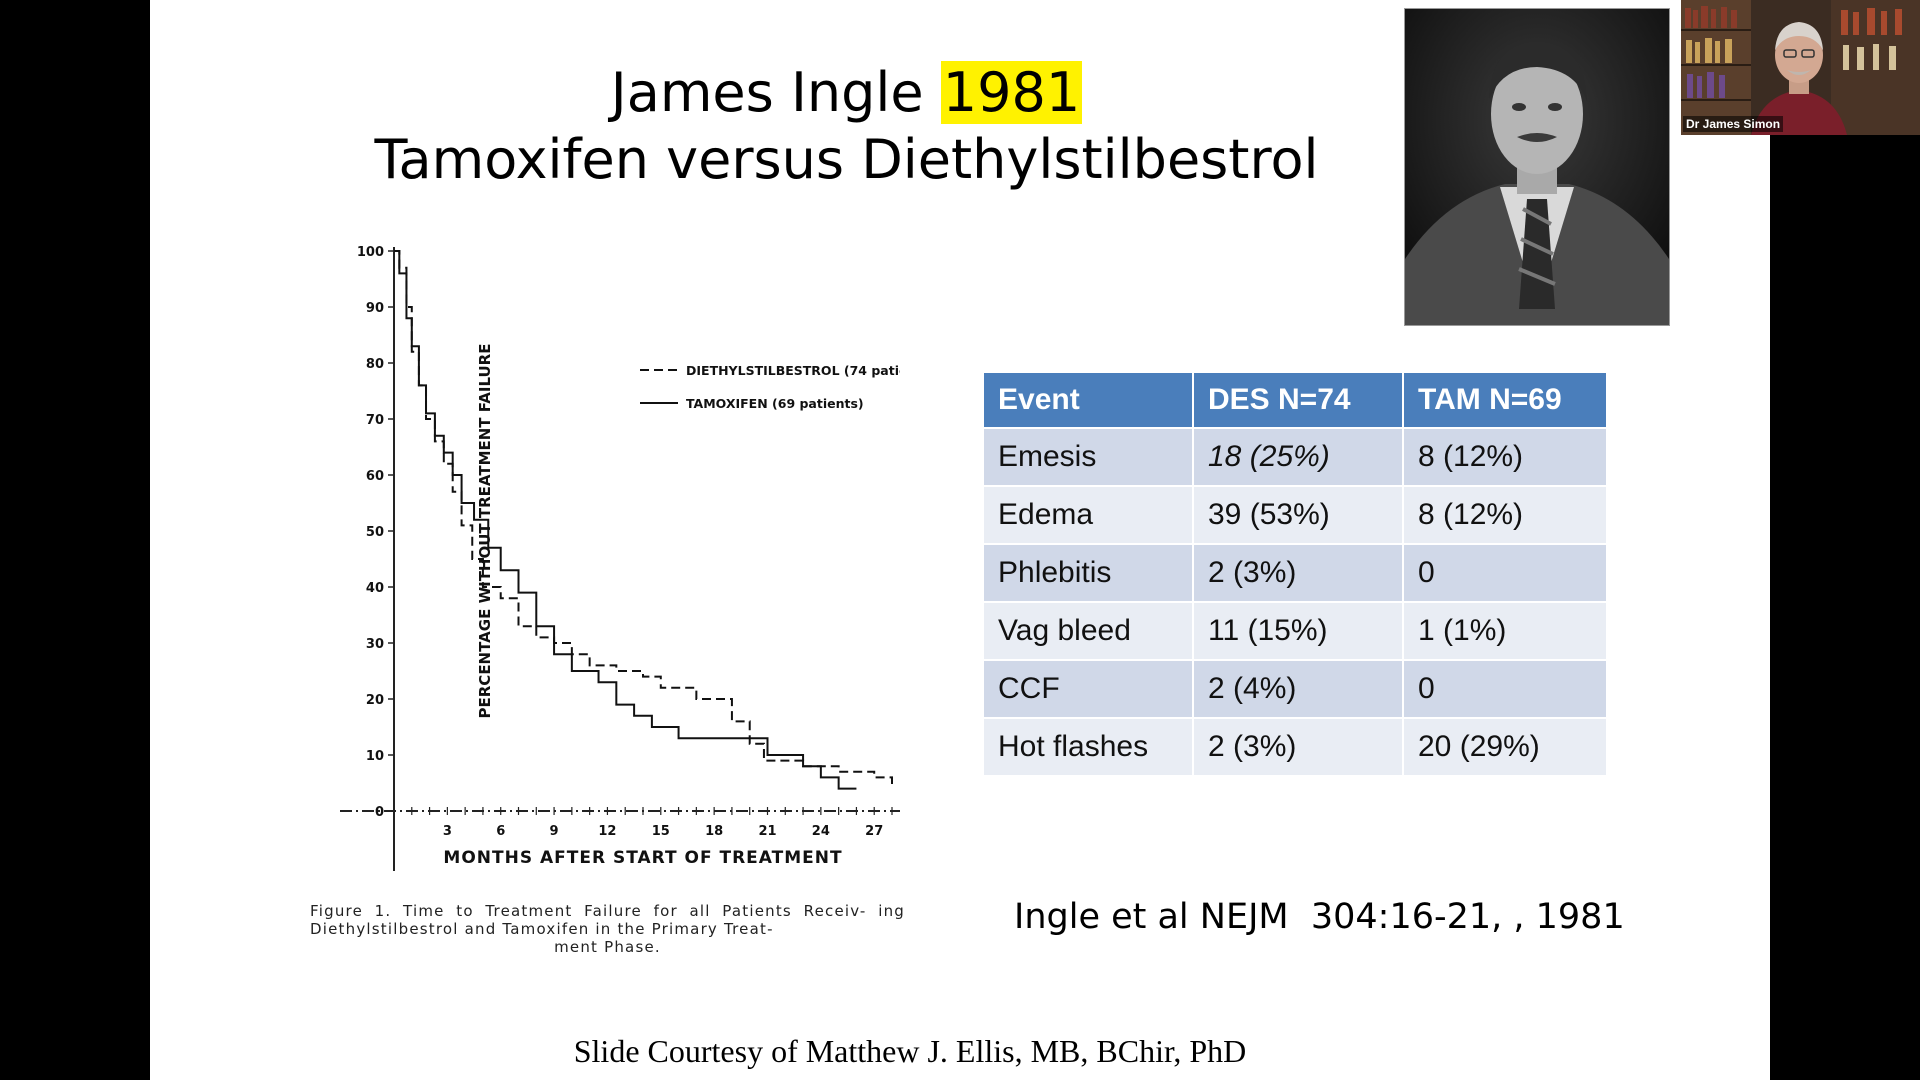 Image resolution: width=1920 pixels, height=1080 pixels. Describe the element at coordinates (1537, 167) in the screenshot. I see `portrait-photo-icon` at that location.